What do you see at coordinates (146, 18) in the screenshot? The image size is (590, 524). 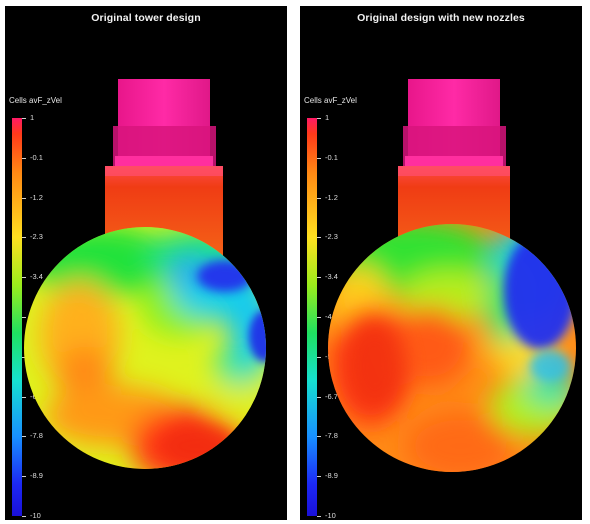 I see `panel-title: Original tower design` at bounding box center [146, 18].